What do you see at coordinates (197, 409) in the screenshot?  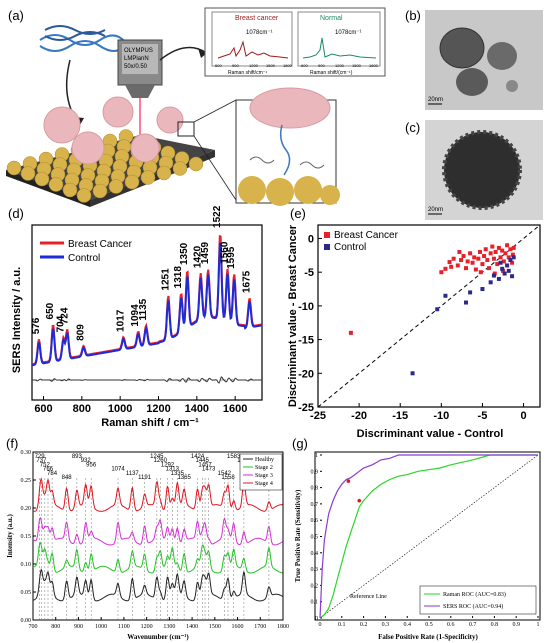 I see `chart-d-tick-label: 1400` at bounding box center [197, 409].